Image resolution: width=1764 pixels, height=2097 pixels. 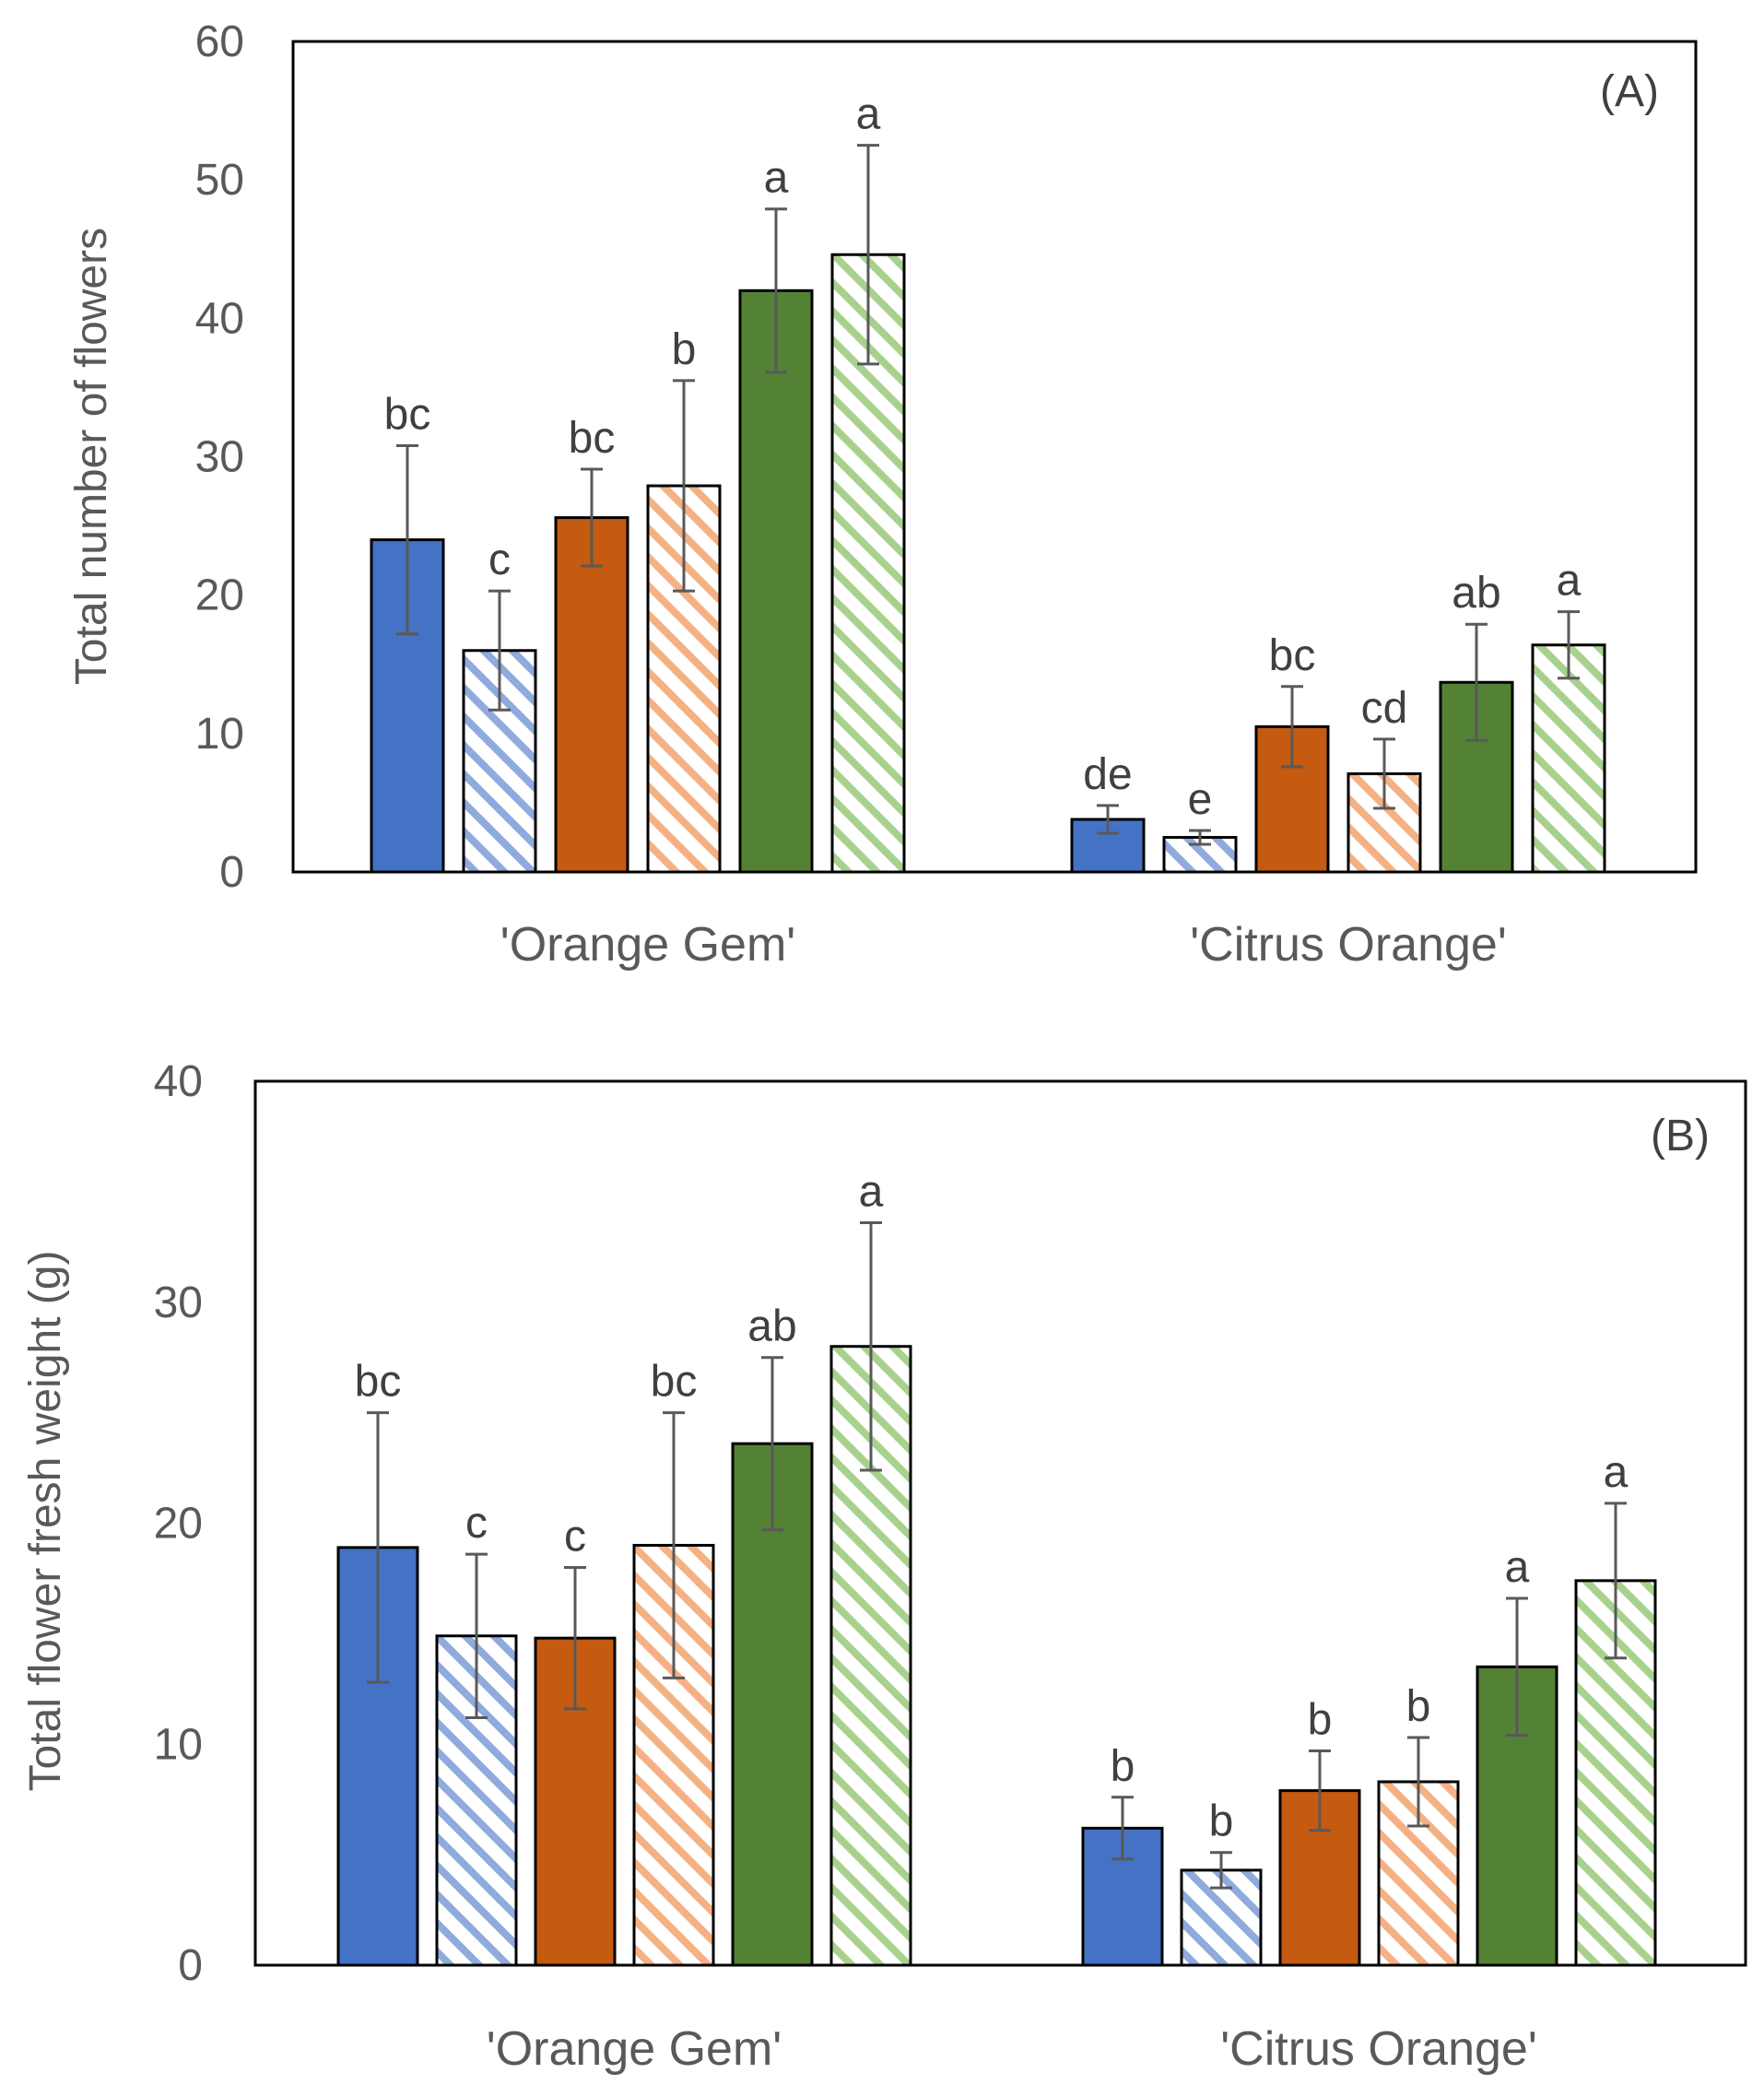 What do you see at coordinates (1384, 708) in the screenshot?
I see `panel-a-significance-letter: cd` at bounding box center [1384, 708].